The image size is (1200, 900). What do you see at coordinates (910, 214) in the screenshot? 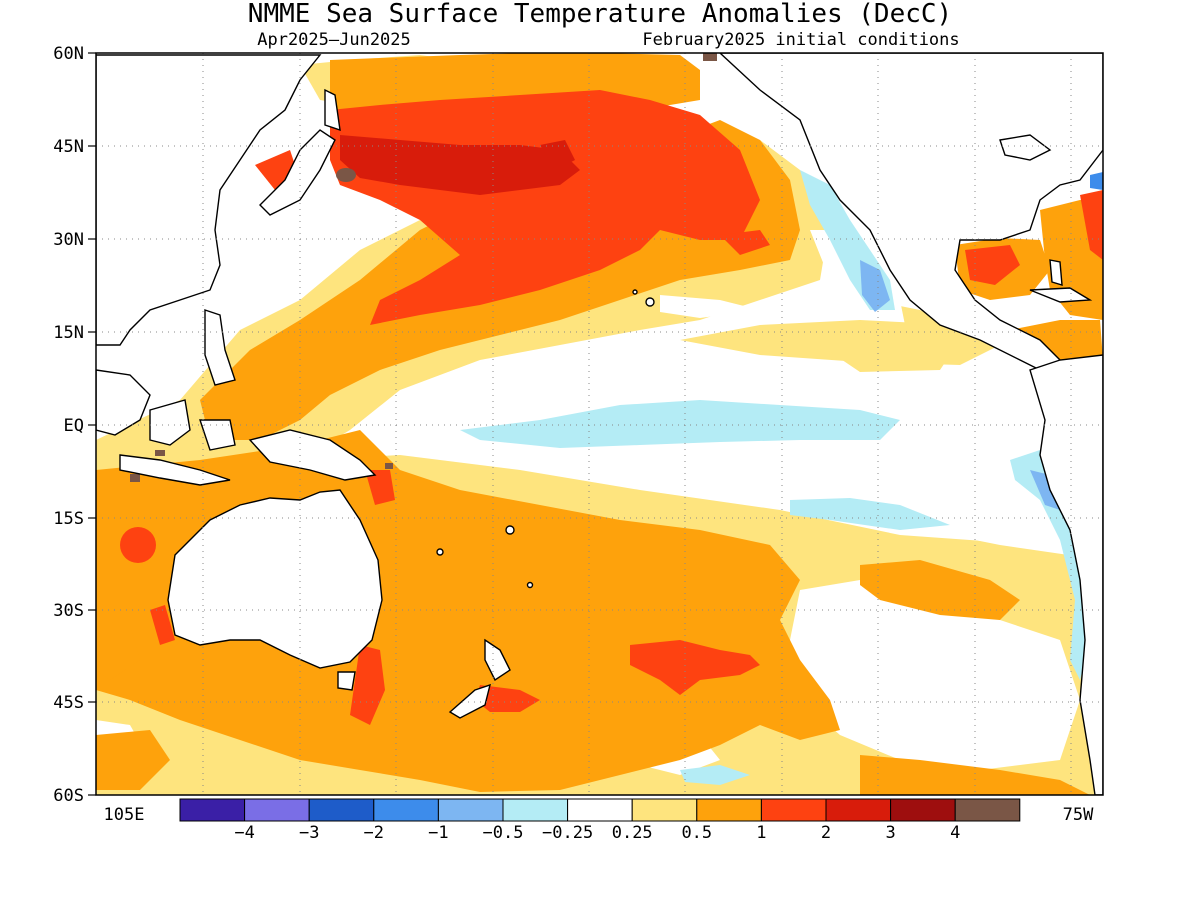
I see `north-america-outline` at bounding box center [910, 214].